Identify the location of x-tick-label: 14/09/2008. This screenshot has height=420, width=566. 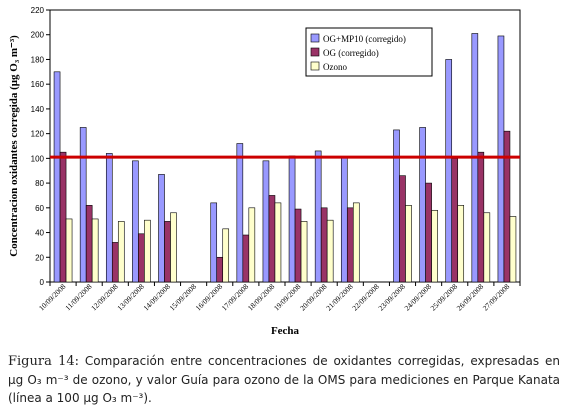
(156, 297).